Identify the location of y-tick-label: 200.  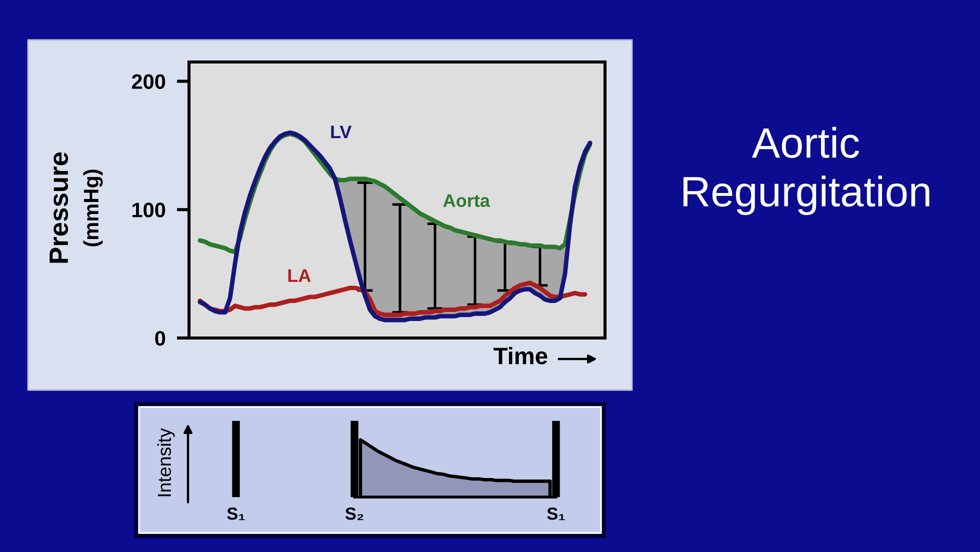
(149, 82).